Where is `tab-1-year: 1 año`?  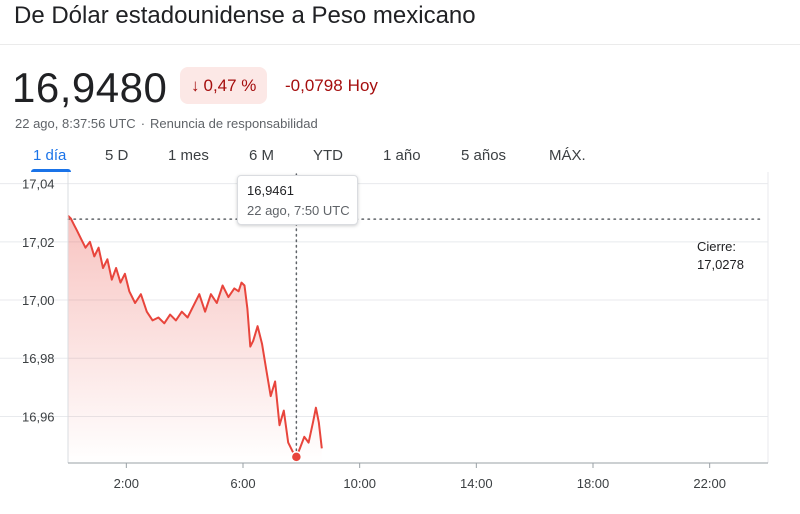 tab-1-year: 1 año is located at coordinates (402, 155).